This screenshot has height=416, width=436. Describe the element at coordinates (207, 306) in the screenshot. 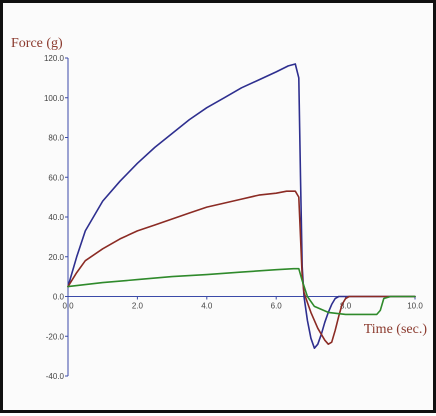

I see `x-tick-label: 4.0` at that location.